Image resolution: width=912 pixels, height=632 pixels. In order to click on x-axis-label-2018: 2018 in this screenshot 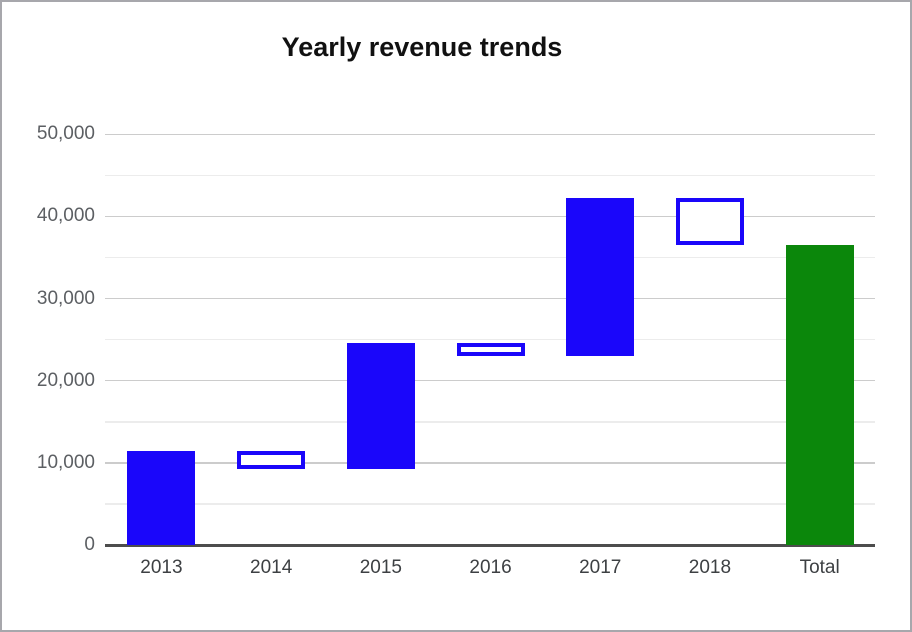, I will do `click(710, 567)`.